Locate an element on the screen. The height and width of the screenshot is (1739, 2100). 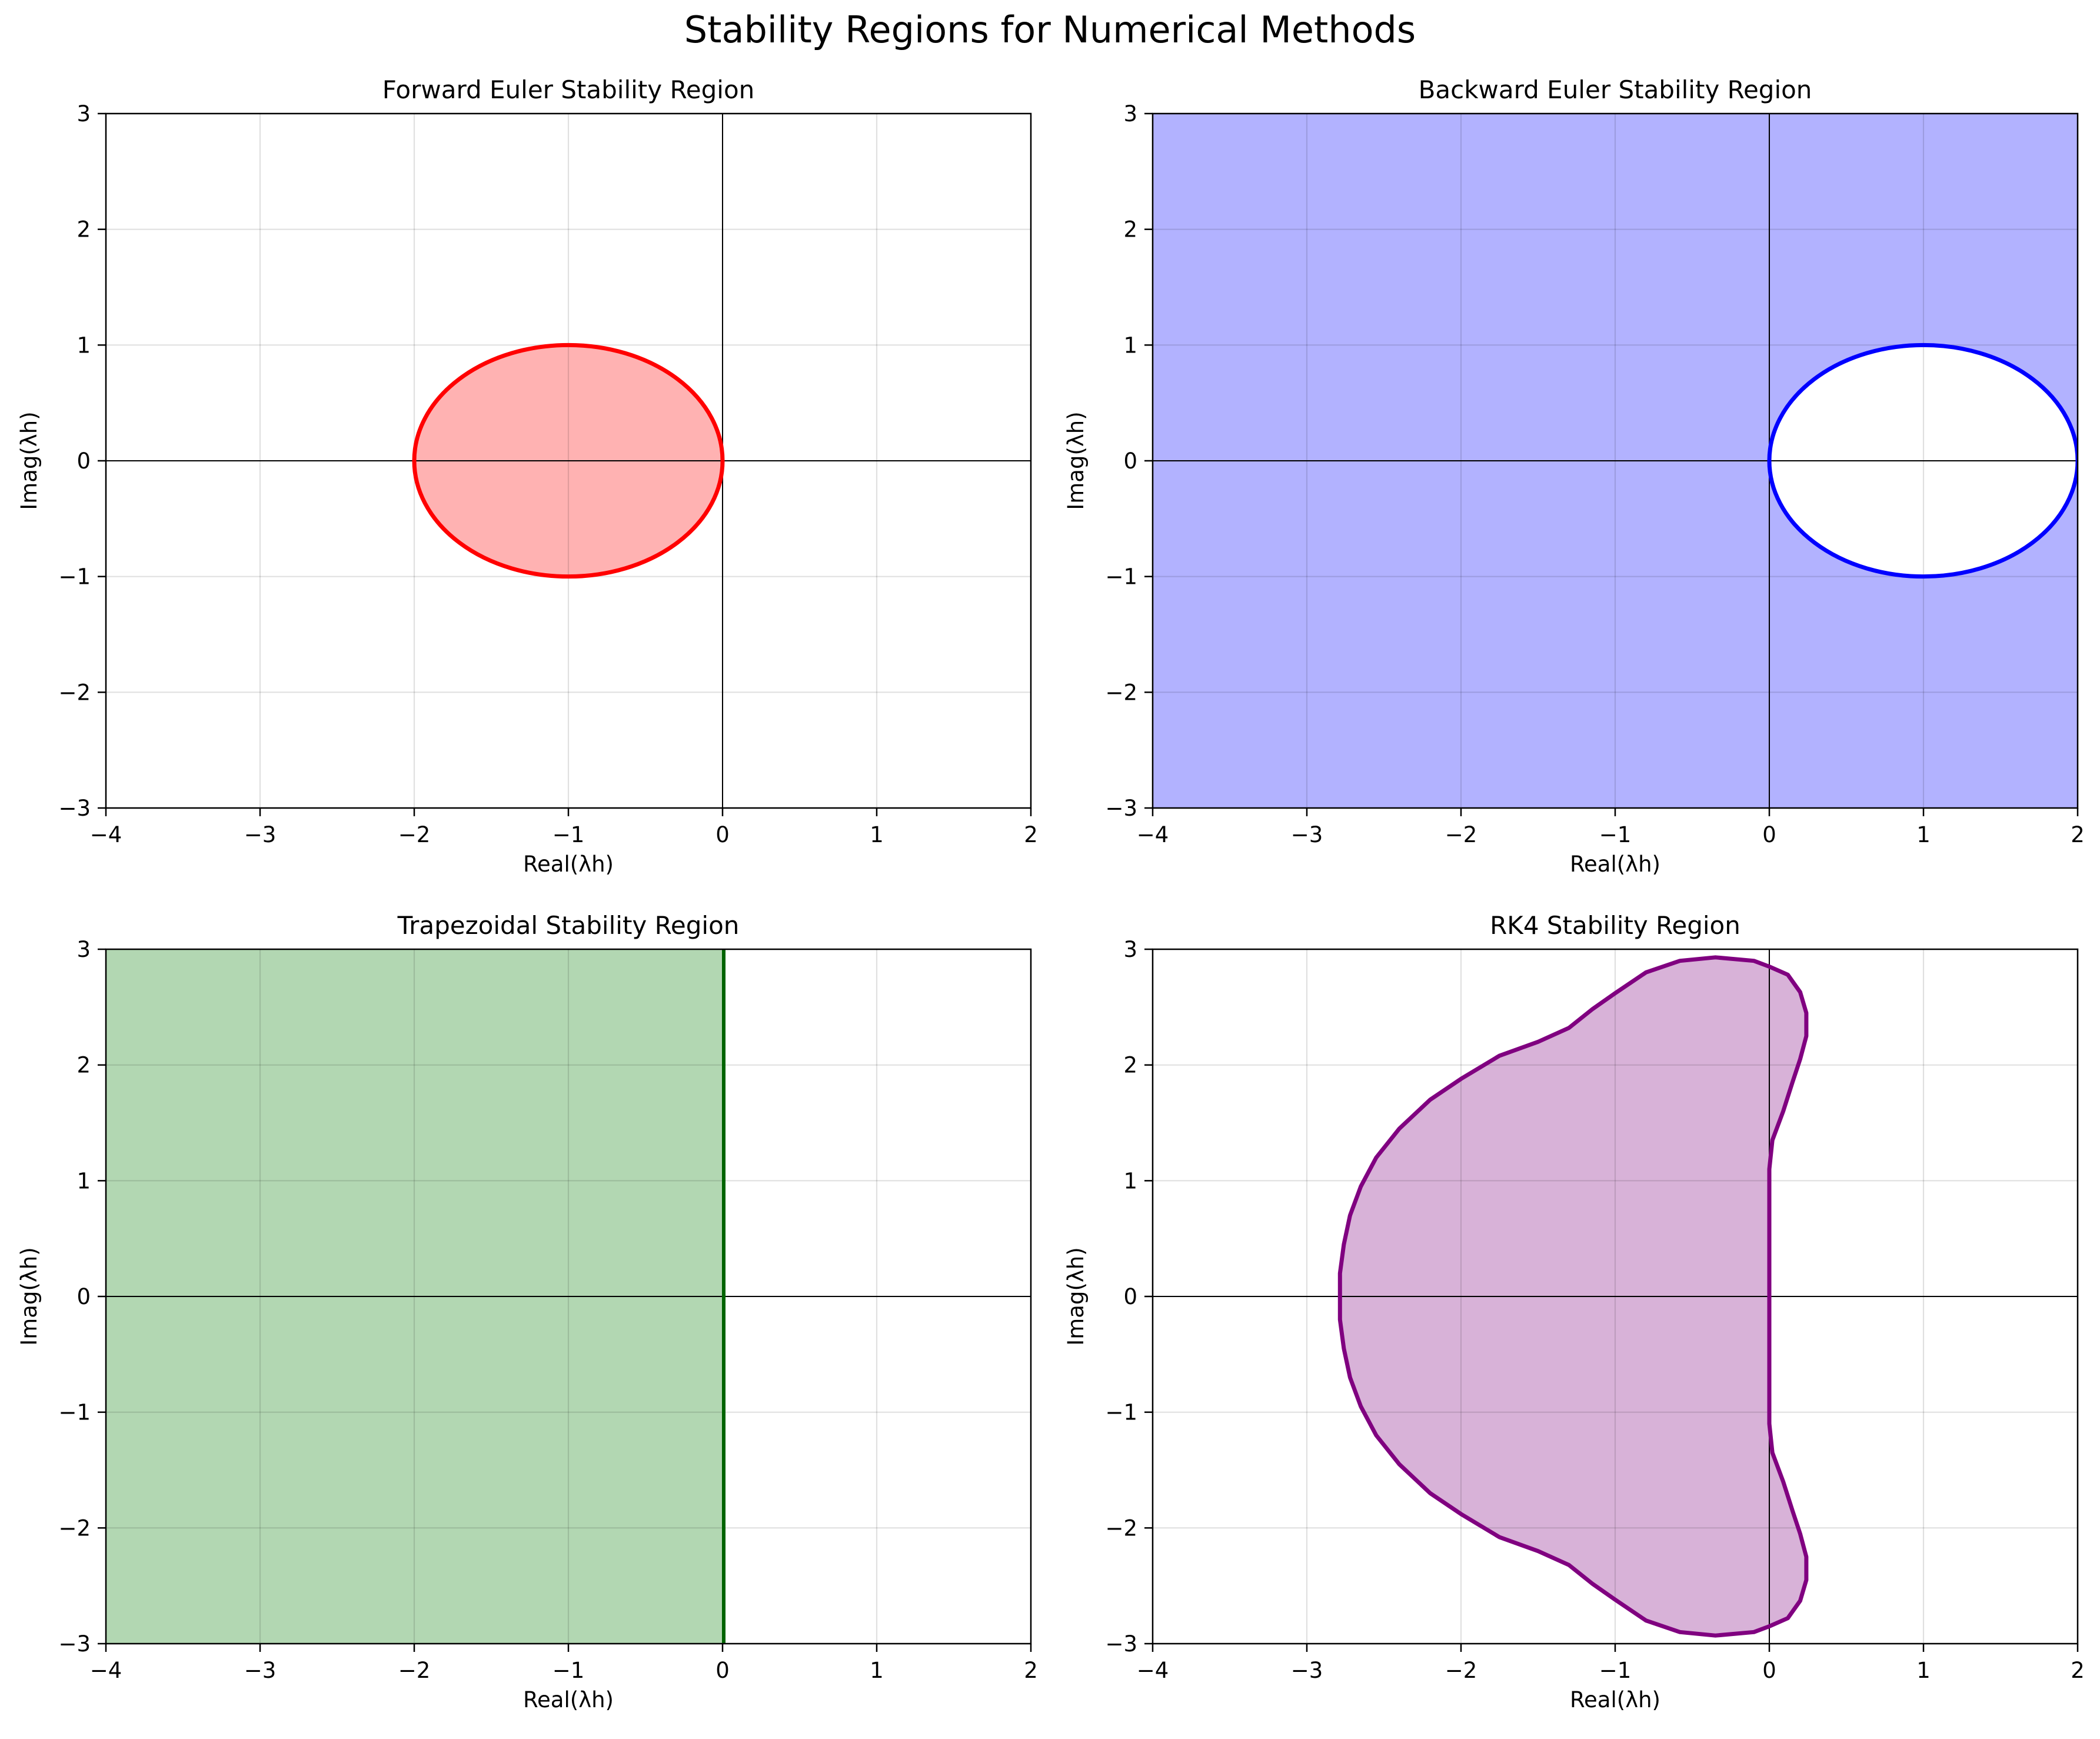
panel-title: Backward Euler Stability Region is located at coordinates (1615, 90).